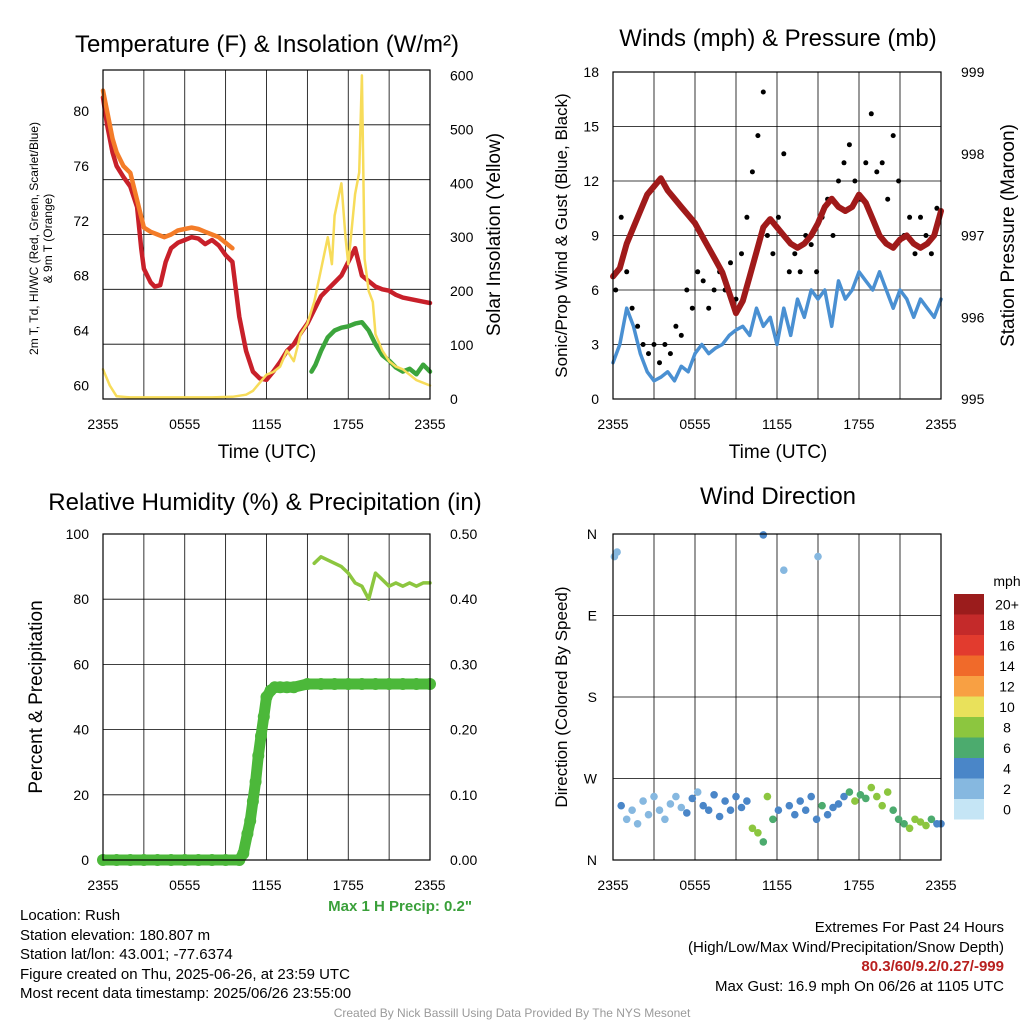 This screenshot has height=1024, width=1024. Describe the element at coordinates (462, 291) in the screenshot. I see `y2-tick-label: 200` at that location.